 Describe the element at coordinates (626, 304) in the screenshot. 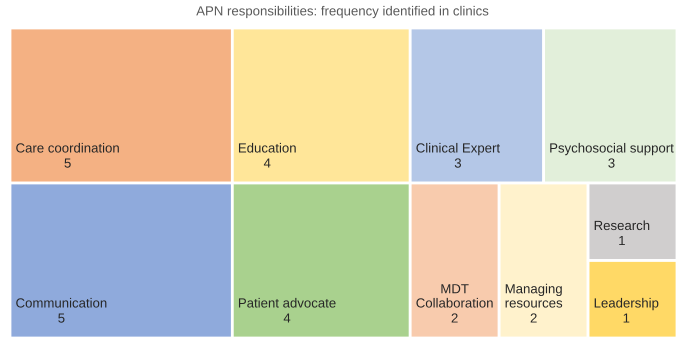

I see `category-label: Leadership` at that location.